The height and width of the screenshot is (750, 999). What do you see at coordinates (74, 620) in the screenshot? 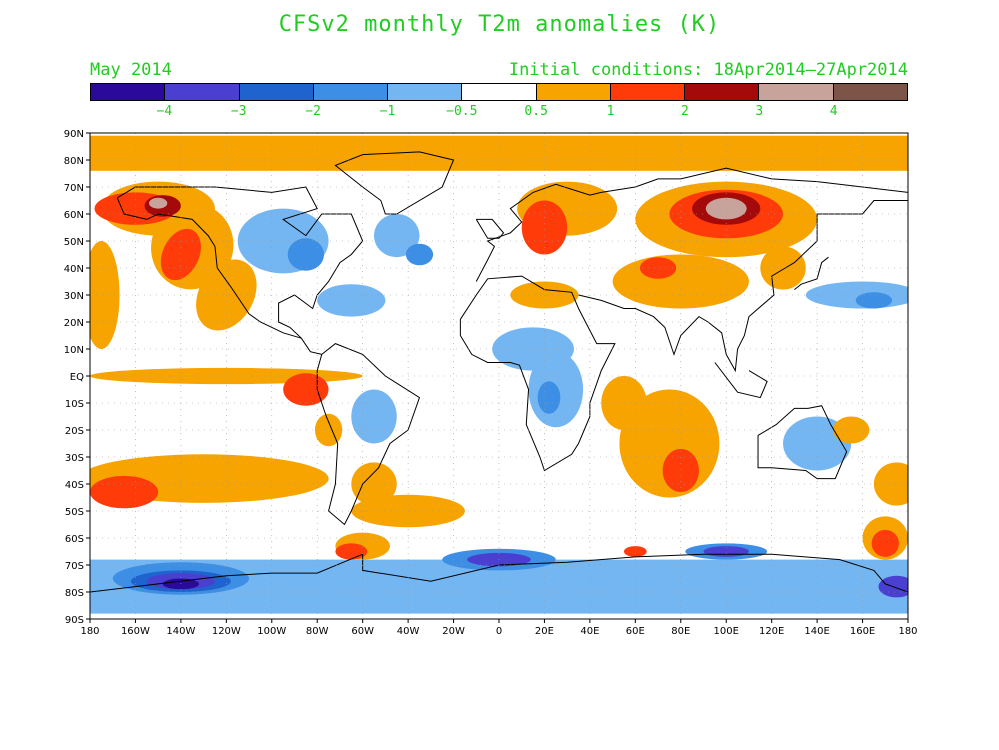
I see `lat-label: 90S` at bounding box center [74, 620].